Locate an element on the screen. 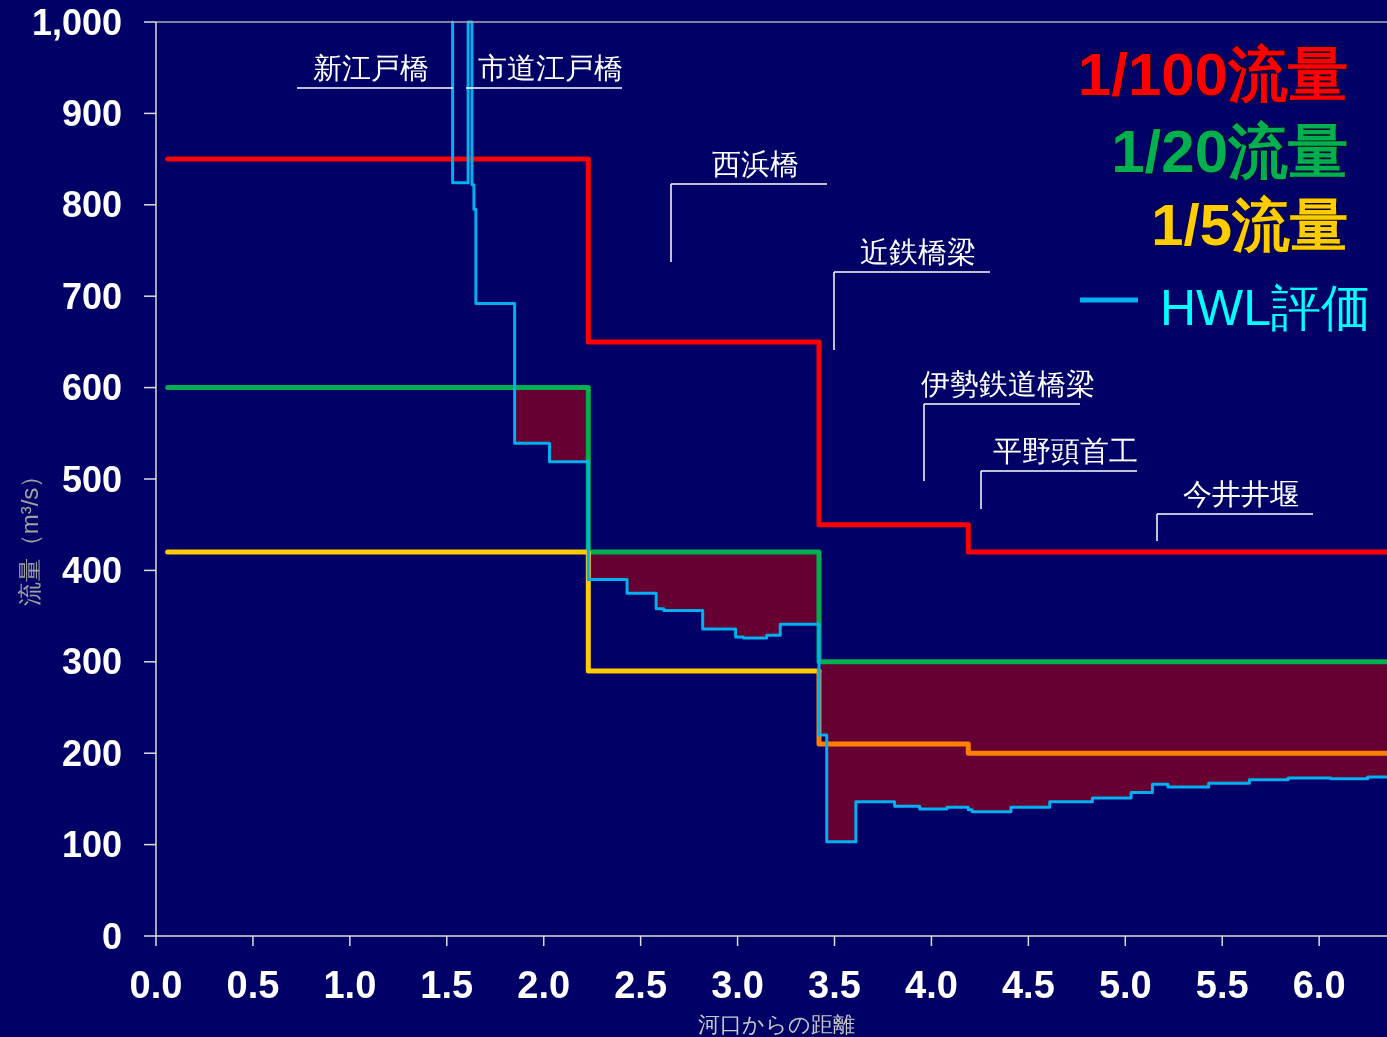  y-tick-label: 700 is located at coordinates (91, 296).